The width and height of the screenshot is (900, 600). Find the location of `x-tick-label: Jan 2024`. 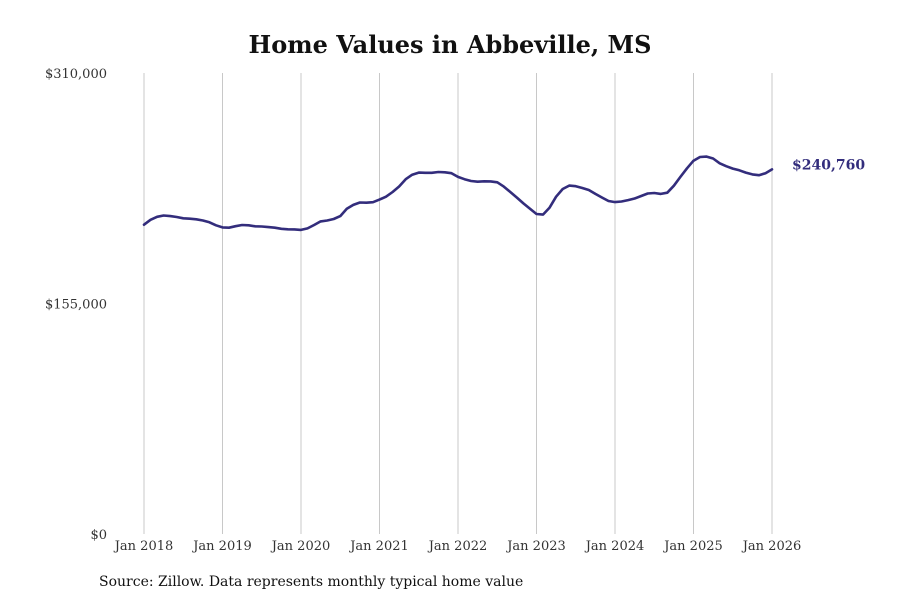

x-tick-label: Jan 2024 is located at coordinates (614, 546).